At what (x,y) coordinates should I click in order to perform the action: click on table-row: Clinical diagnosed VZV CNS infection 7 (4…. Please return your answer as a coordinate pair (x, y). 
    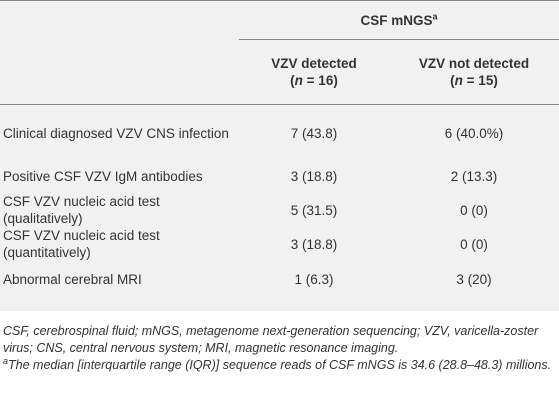
    Looking at the image, I should click on (279, 132).